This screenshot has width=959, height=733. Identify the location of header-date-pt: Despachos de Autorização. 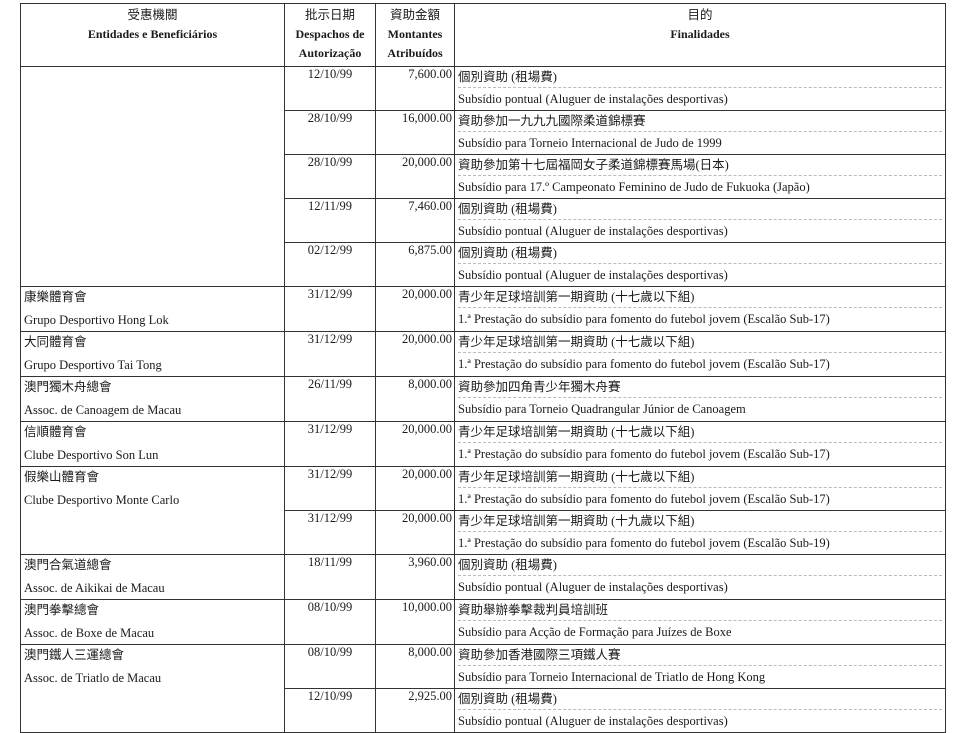
(330, 43).